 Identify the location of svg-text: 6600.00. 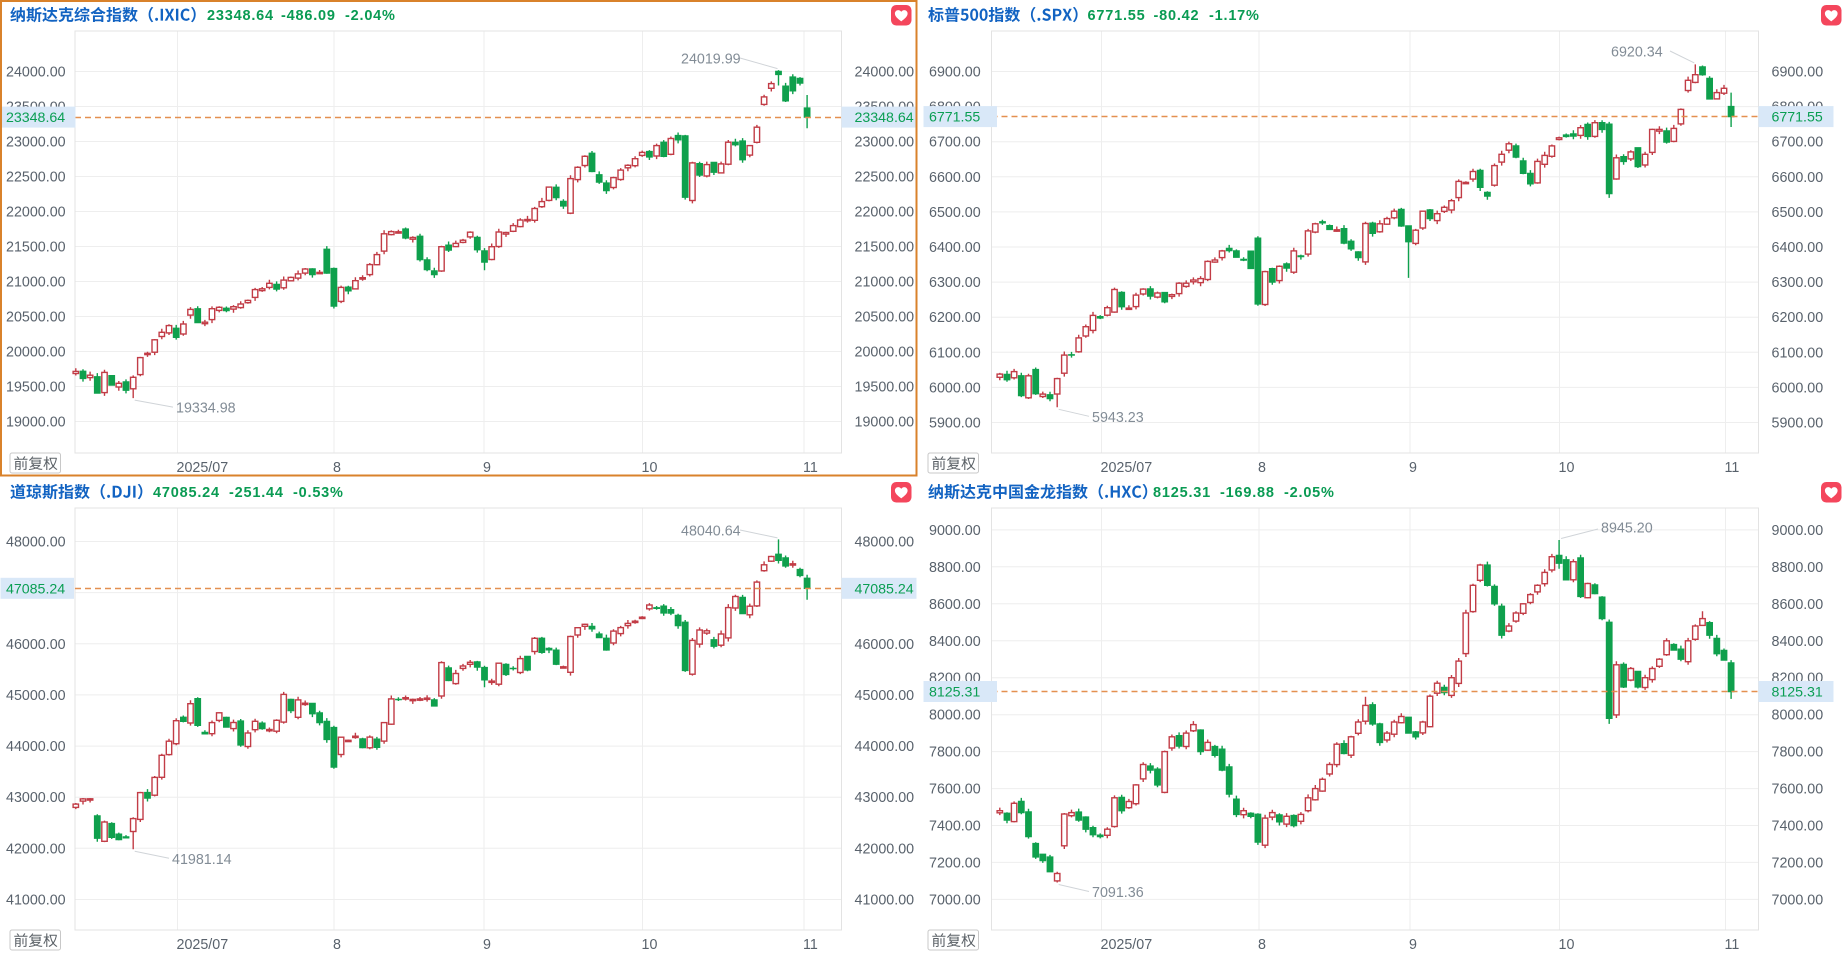
(955, 178).